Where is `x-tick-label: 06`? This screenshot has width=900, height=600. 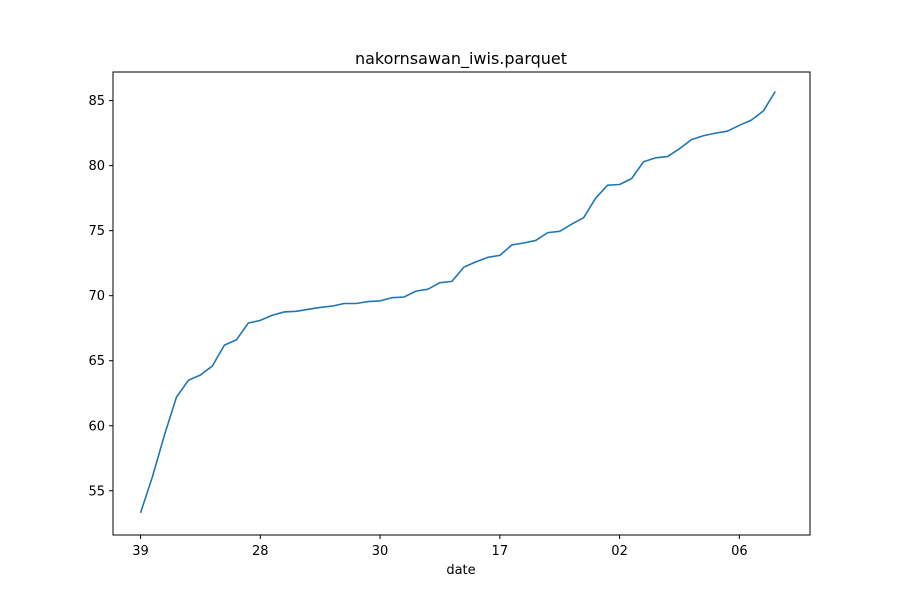
x-tick-label: 06 is located at coordinates (739, 551).